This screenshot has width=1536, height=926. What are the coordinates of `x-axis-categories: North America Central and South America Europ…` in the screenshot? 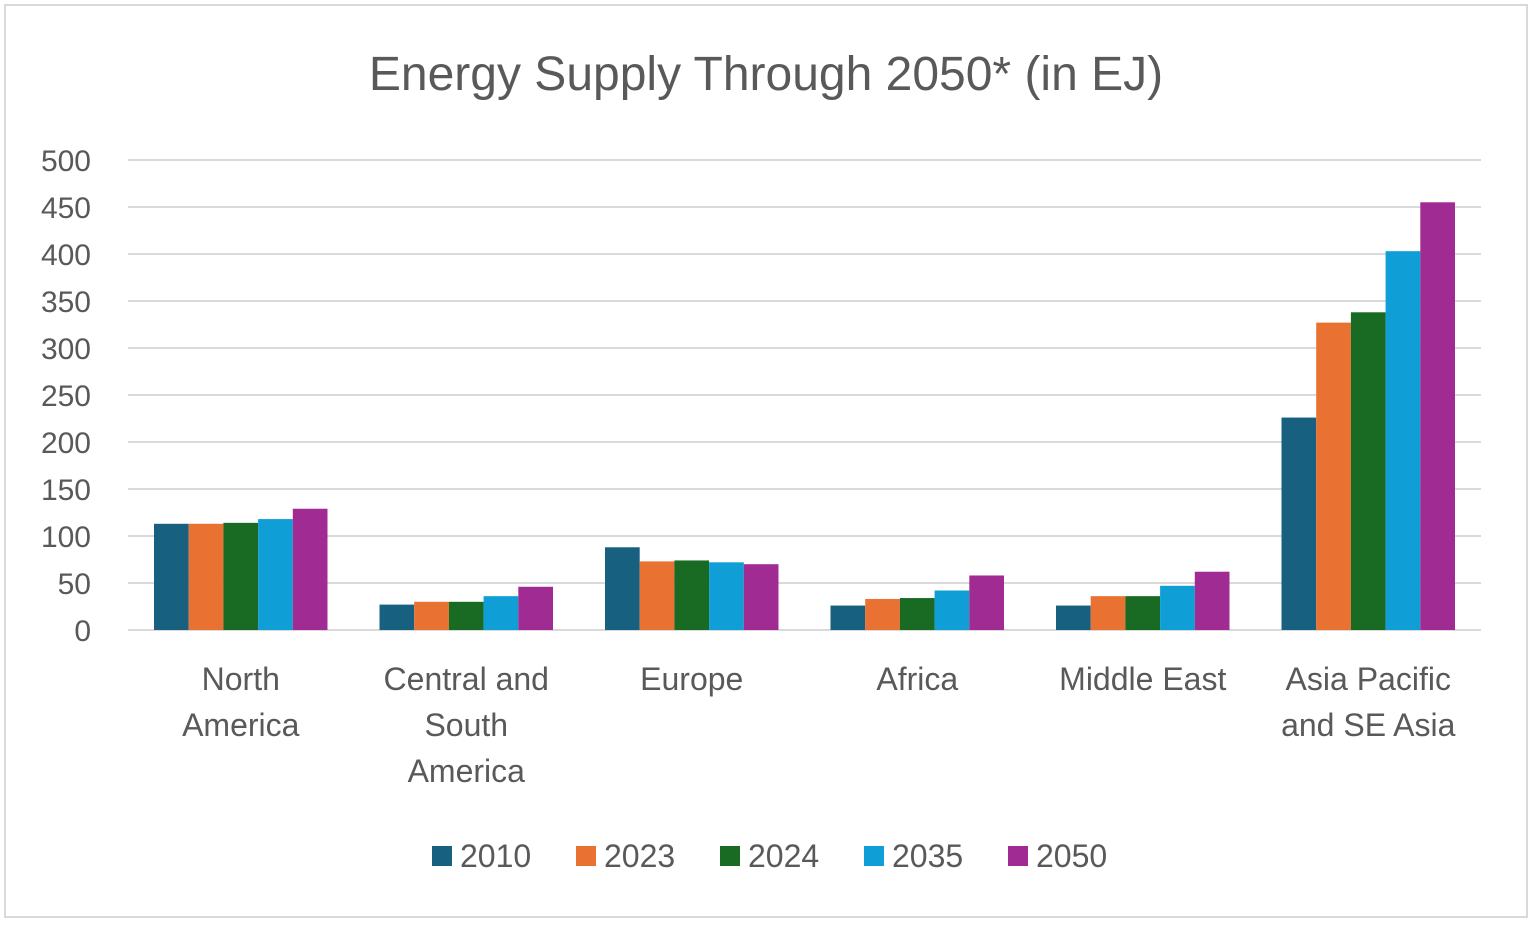 It's located at (819, 725).